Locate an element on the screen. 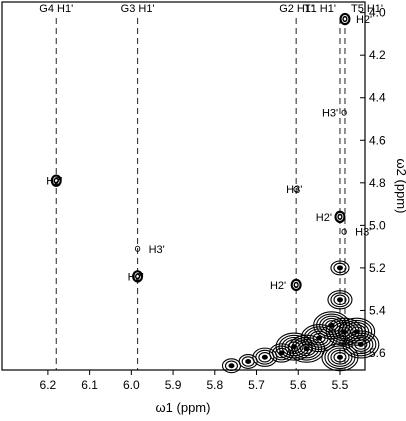 The image size is (406, 421). x-axis: 6.2 6.1 6.0 5.9 5.8 5.7 5.6 5.5 is located at coordinates (194, 381).